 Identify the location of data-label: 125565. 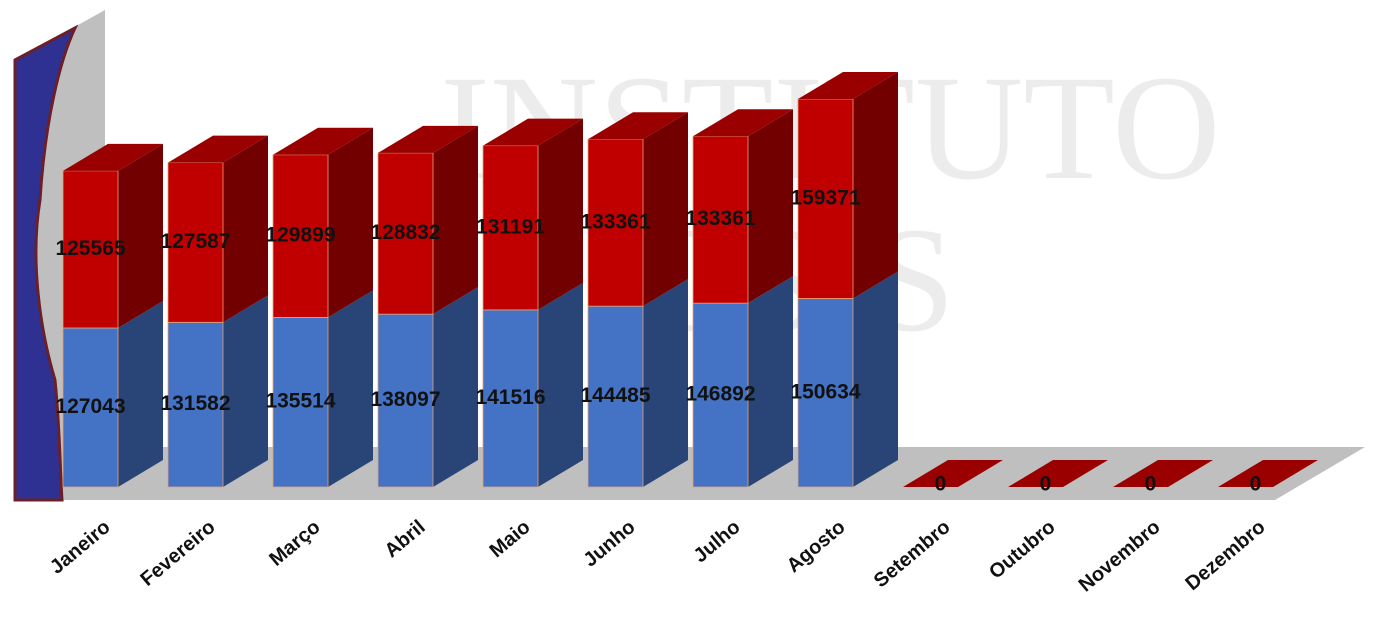
(90, 248).